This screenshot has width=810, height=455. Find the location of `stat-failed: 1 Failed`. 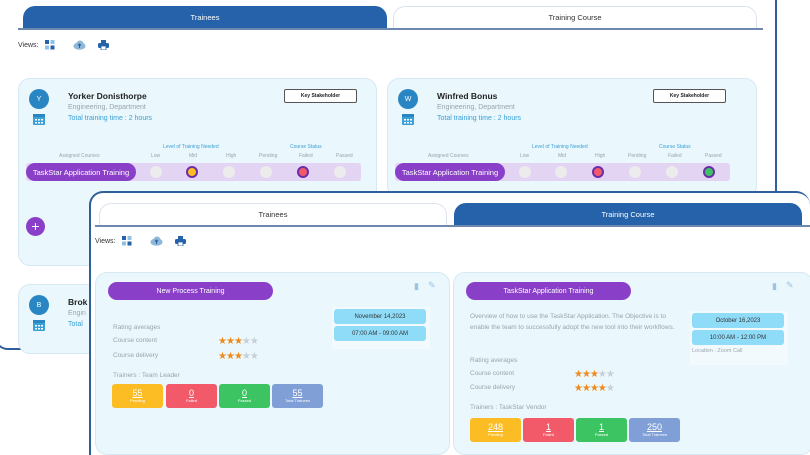

stat-failed: 1 Failed is located at coordinates (548, 430).